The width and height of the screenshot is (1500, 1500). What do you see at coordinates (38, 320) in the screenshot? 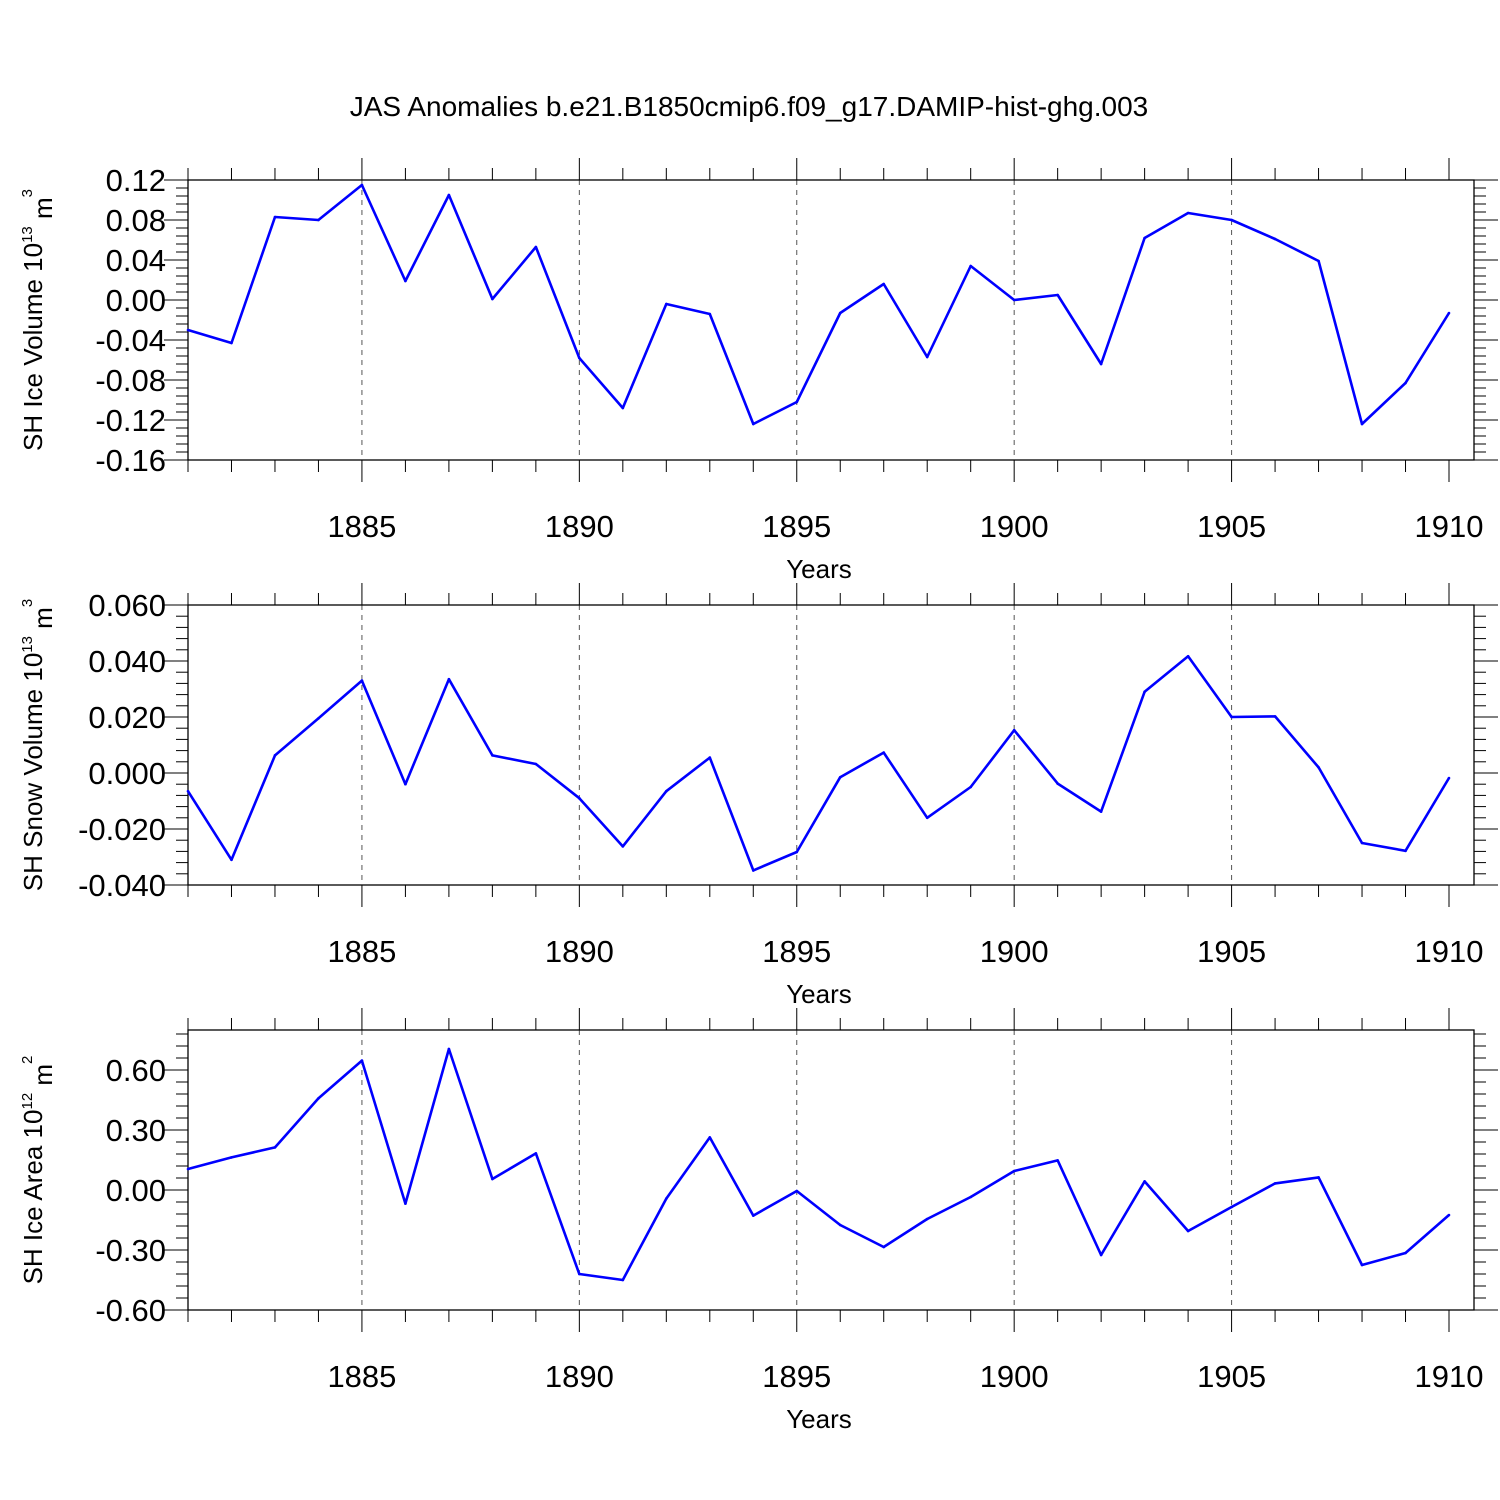
I see `y-axis-label: SH Ice Volume 1013 m3` at bounding box center [38, 320].